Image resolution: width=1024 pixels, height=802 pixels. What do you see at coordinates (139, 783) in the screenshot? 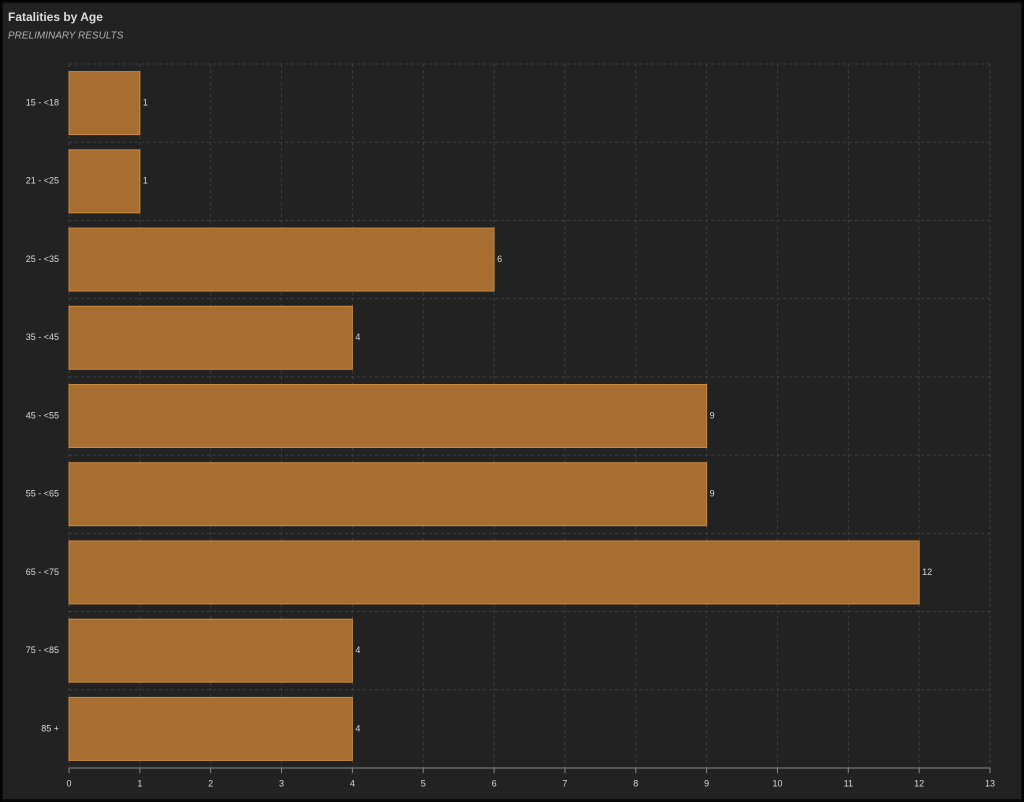
I see `x-tick-label: 1` at bounding box center [139, 783].